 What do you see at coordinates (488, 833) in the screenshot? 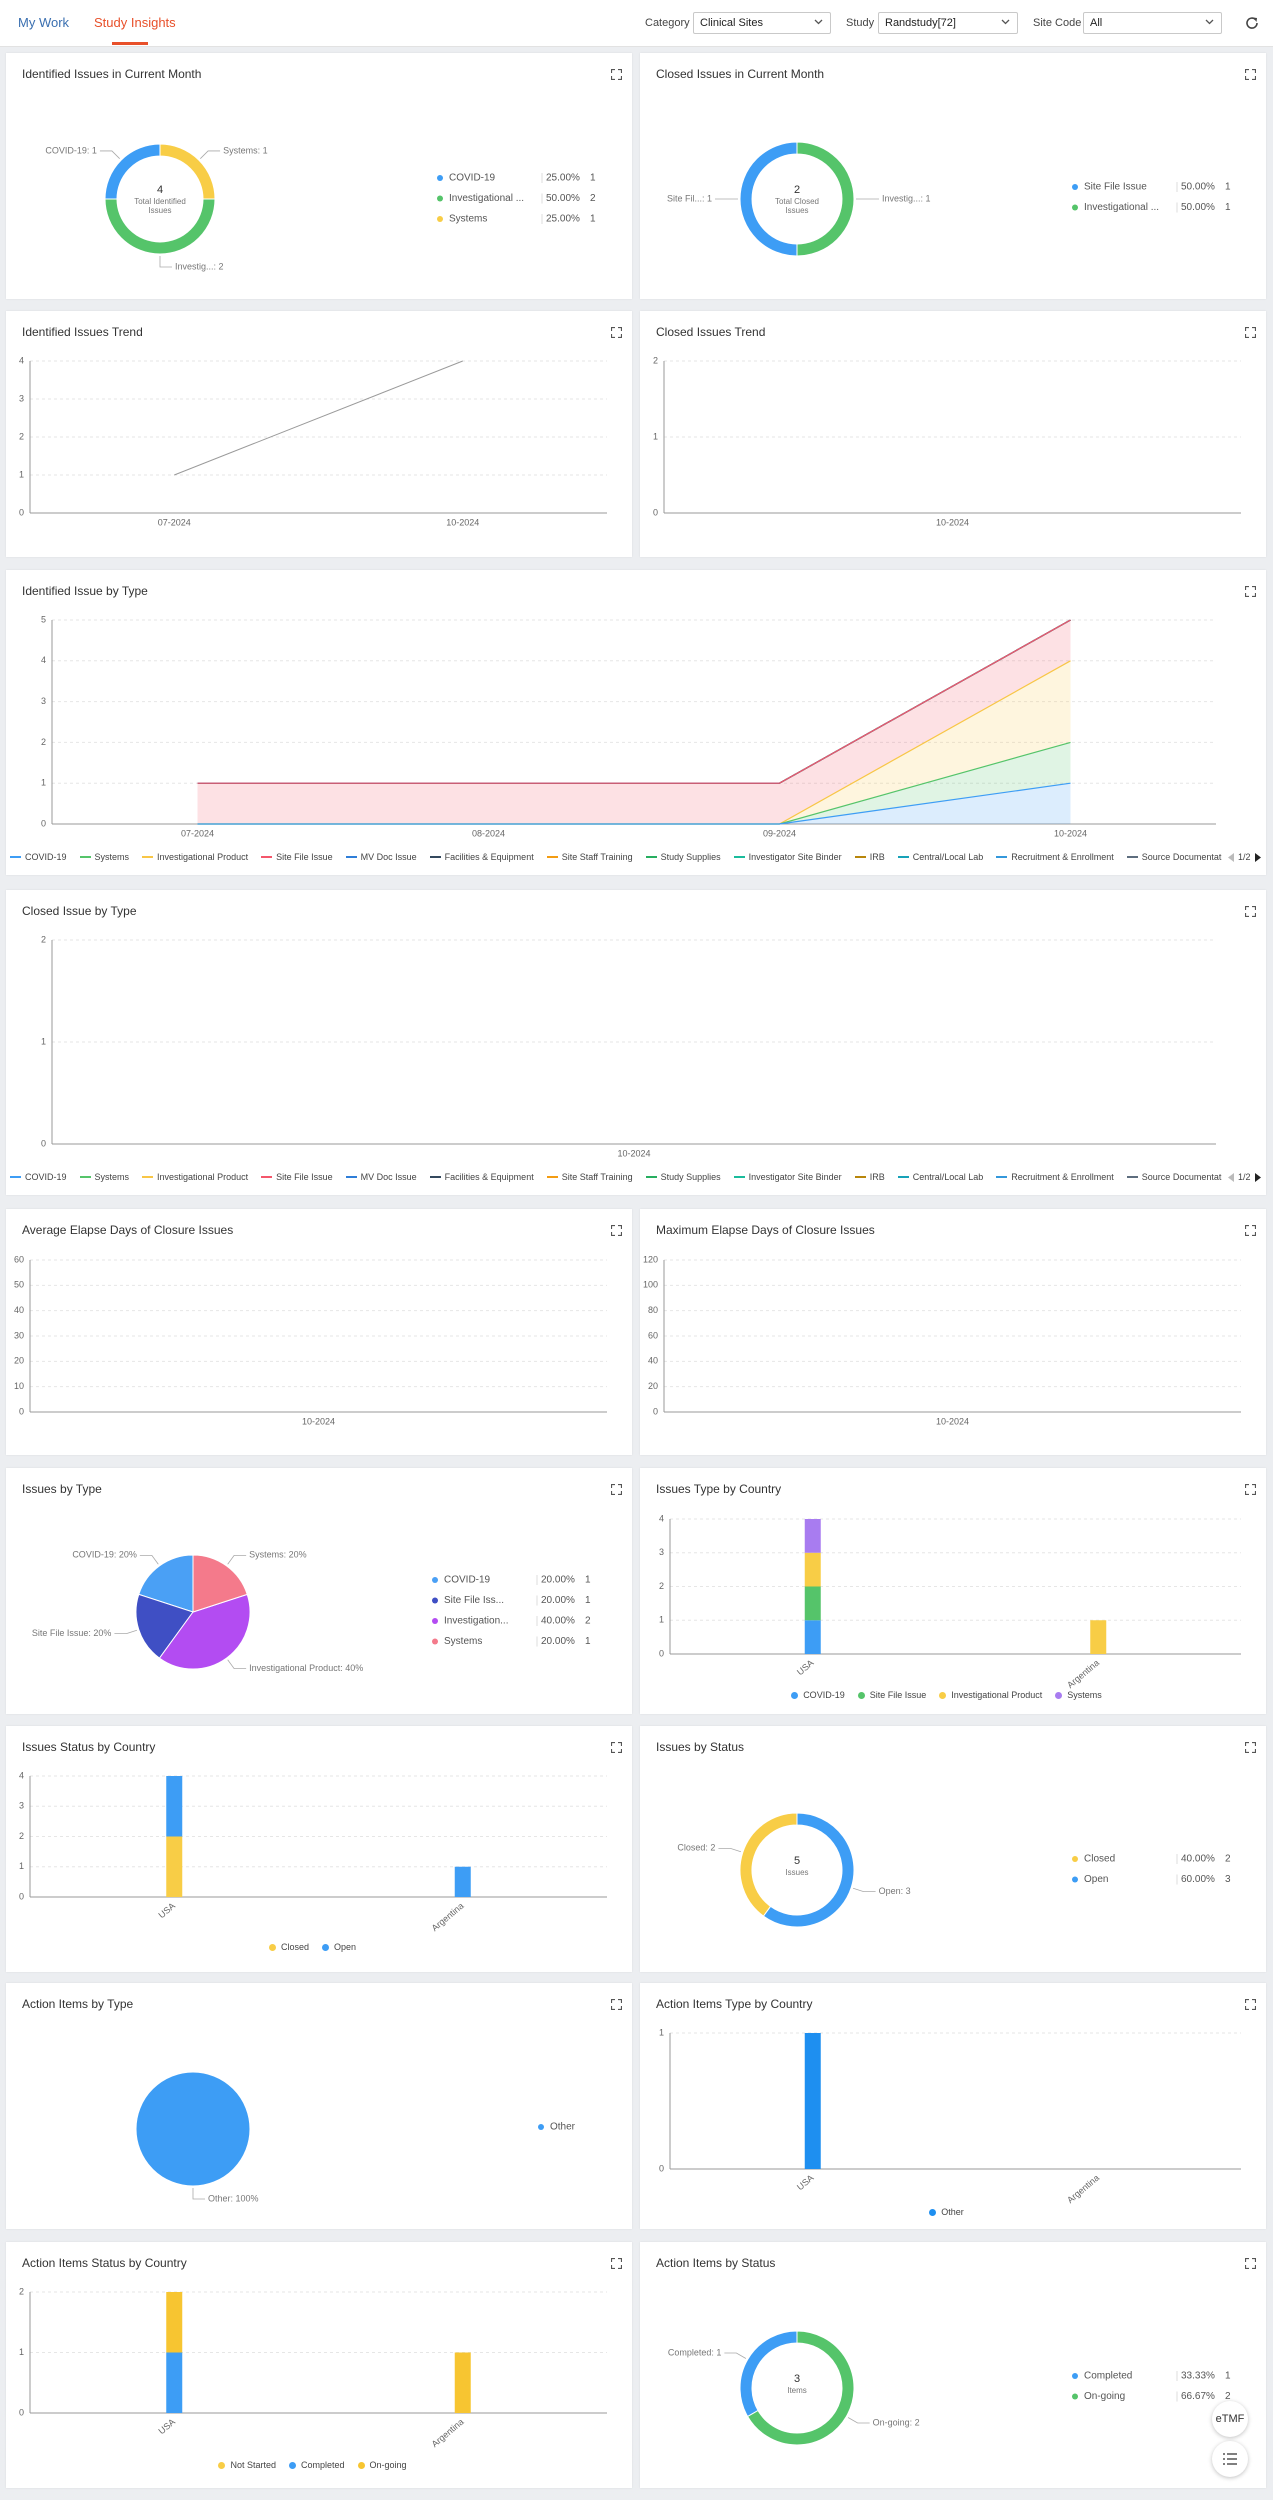
I see `x-tick-label: 08-2024` at bounding box center [488, 833].